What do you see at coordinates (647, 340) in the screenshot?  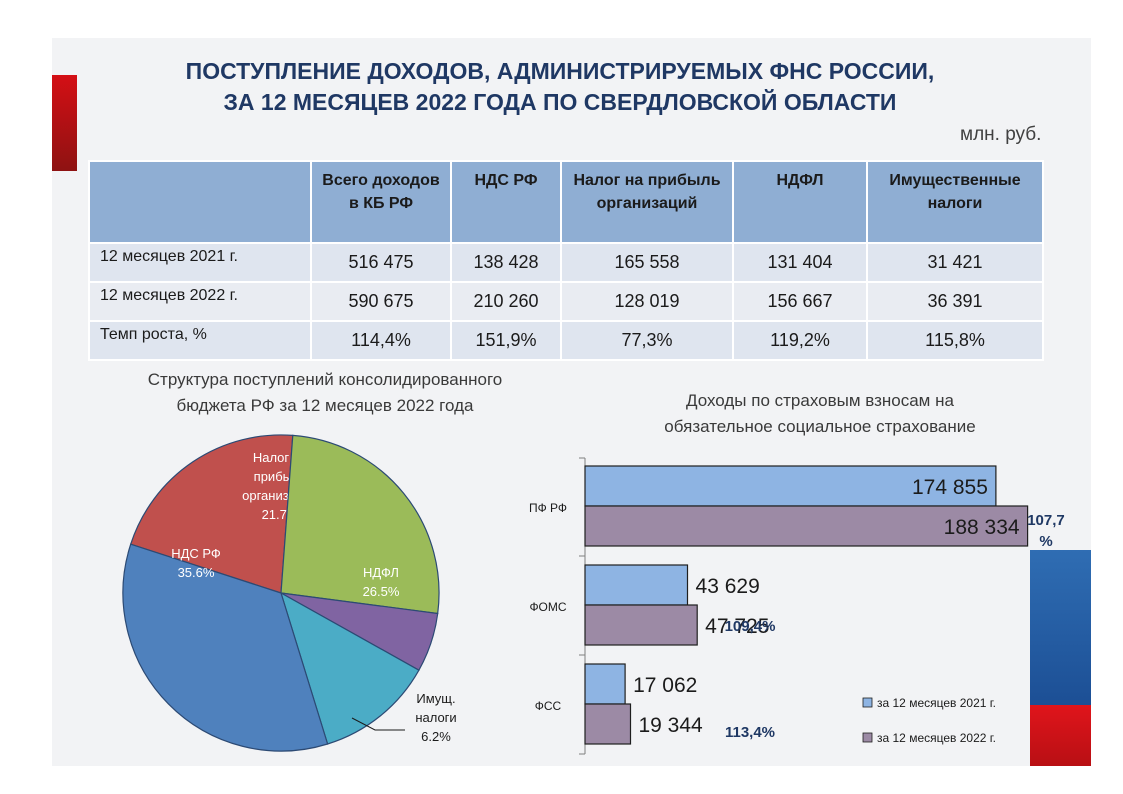 I see `table-cell: 77,3%` at bounding box center [647, 340].